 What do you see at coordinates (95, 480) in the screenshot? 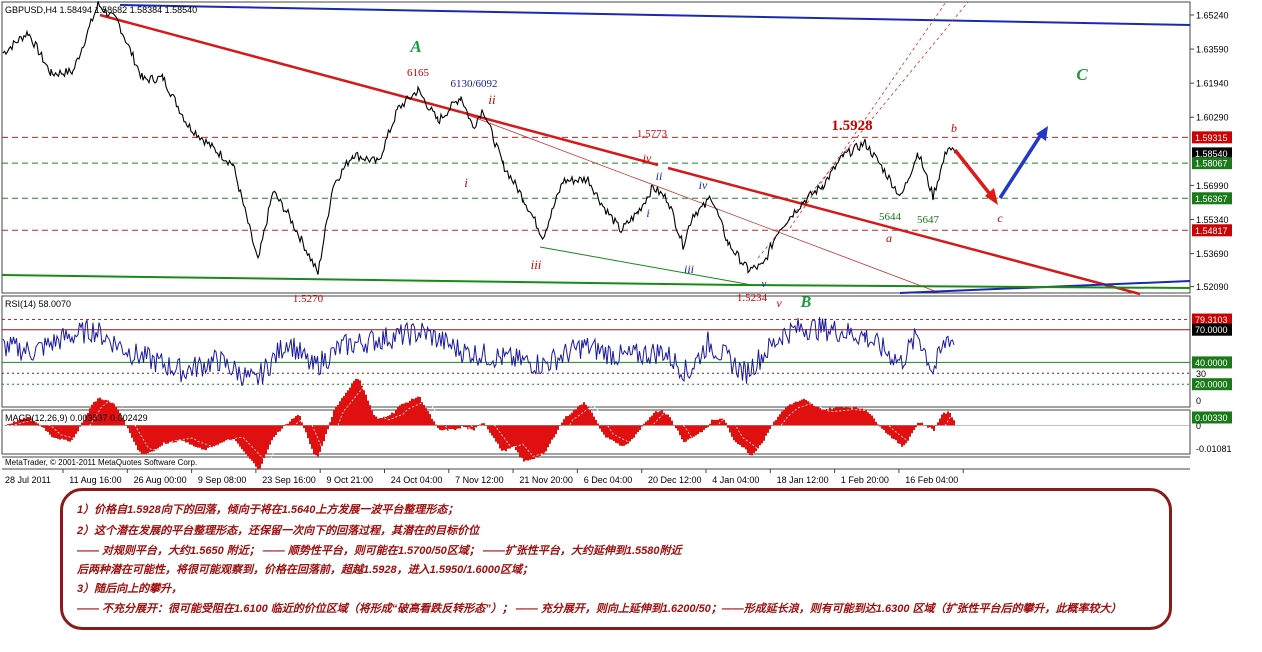
I see `time-tick-label: 11 Aug 16:00` at bounding box center [95, 480].